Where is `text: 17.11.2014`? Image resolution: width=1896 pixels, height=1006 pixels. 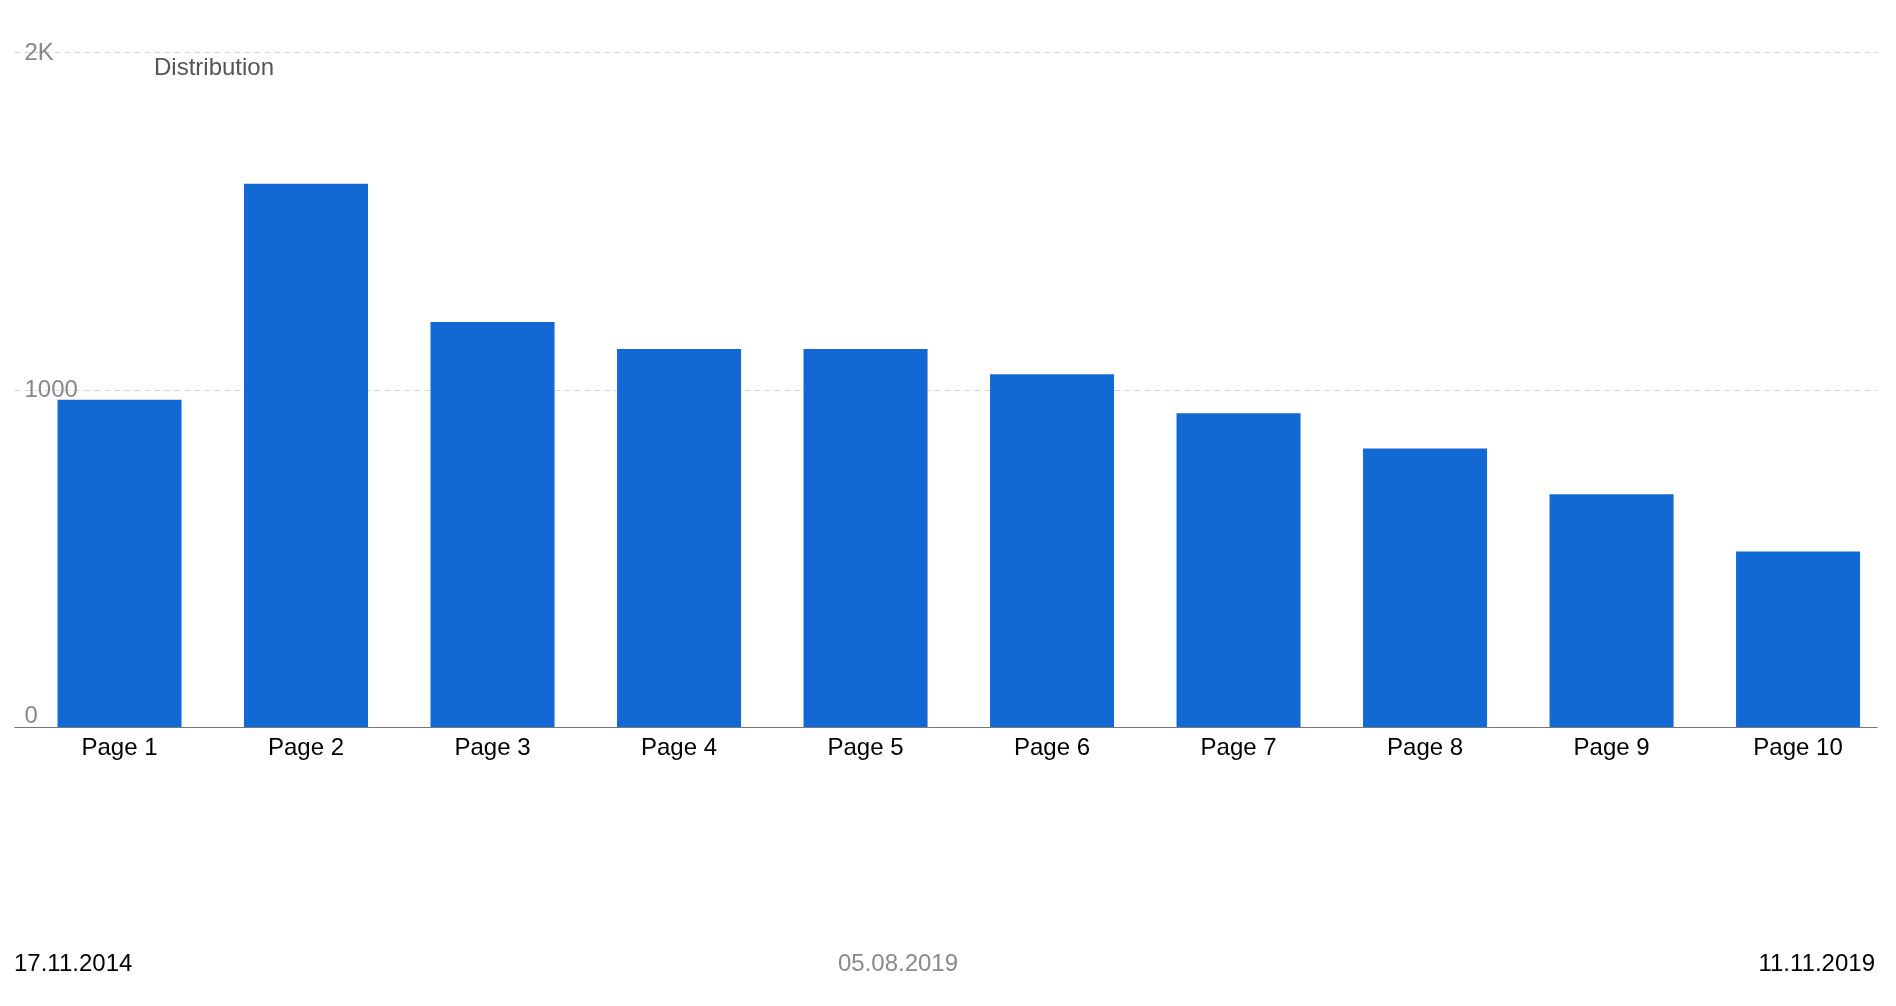 text: 17.11.2014 is located at coordinates (73, 962).